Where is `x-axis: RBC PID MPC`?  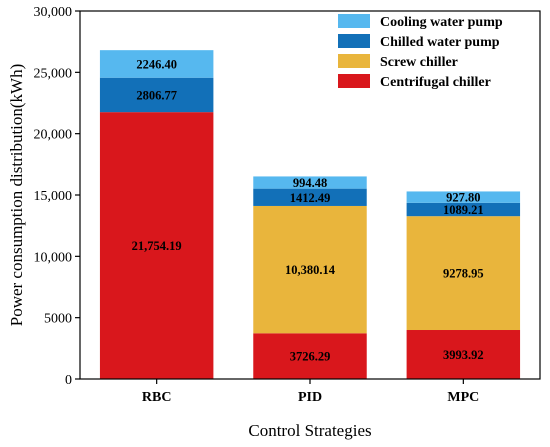 x-axis: RBC PID MPC is located at coordinates (310, 392).